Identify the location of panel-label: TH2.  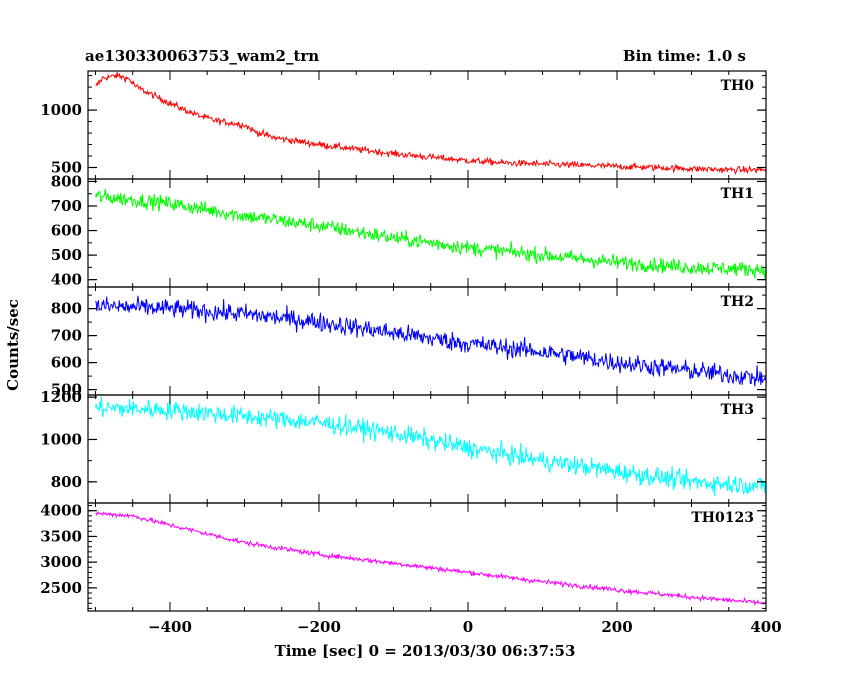
(737, 302).